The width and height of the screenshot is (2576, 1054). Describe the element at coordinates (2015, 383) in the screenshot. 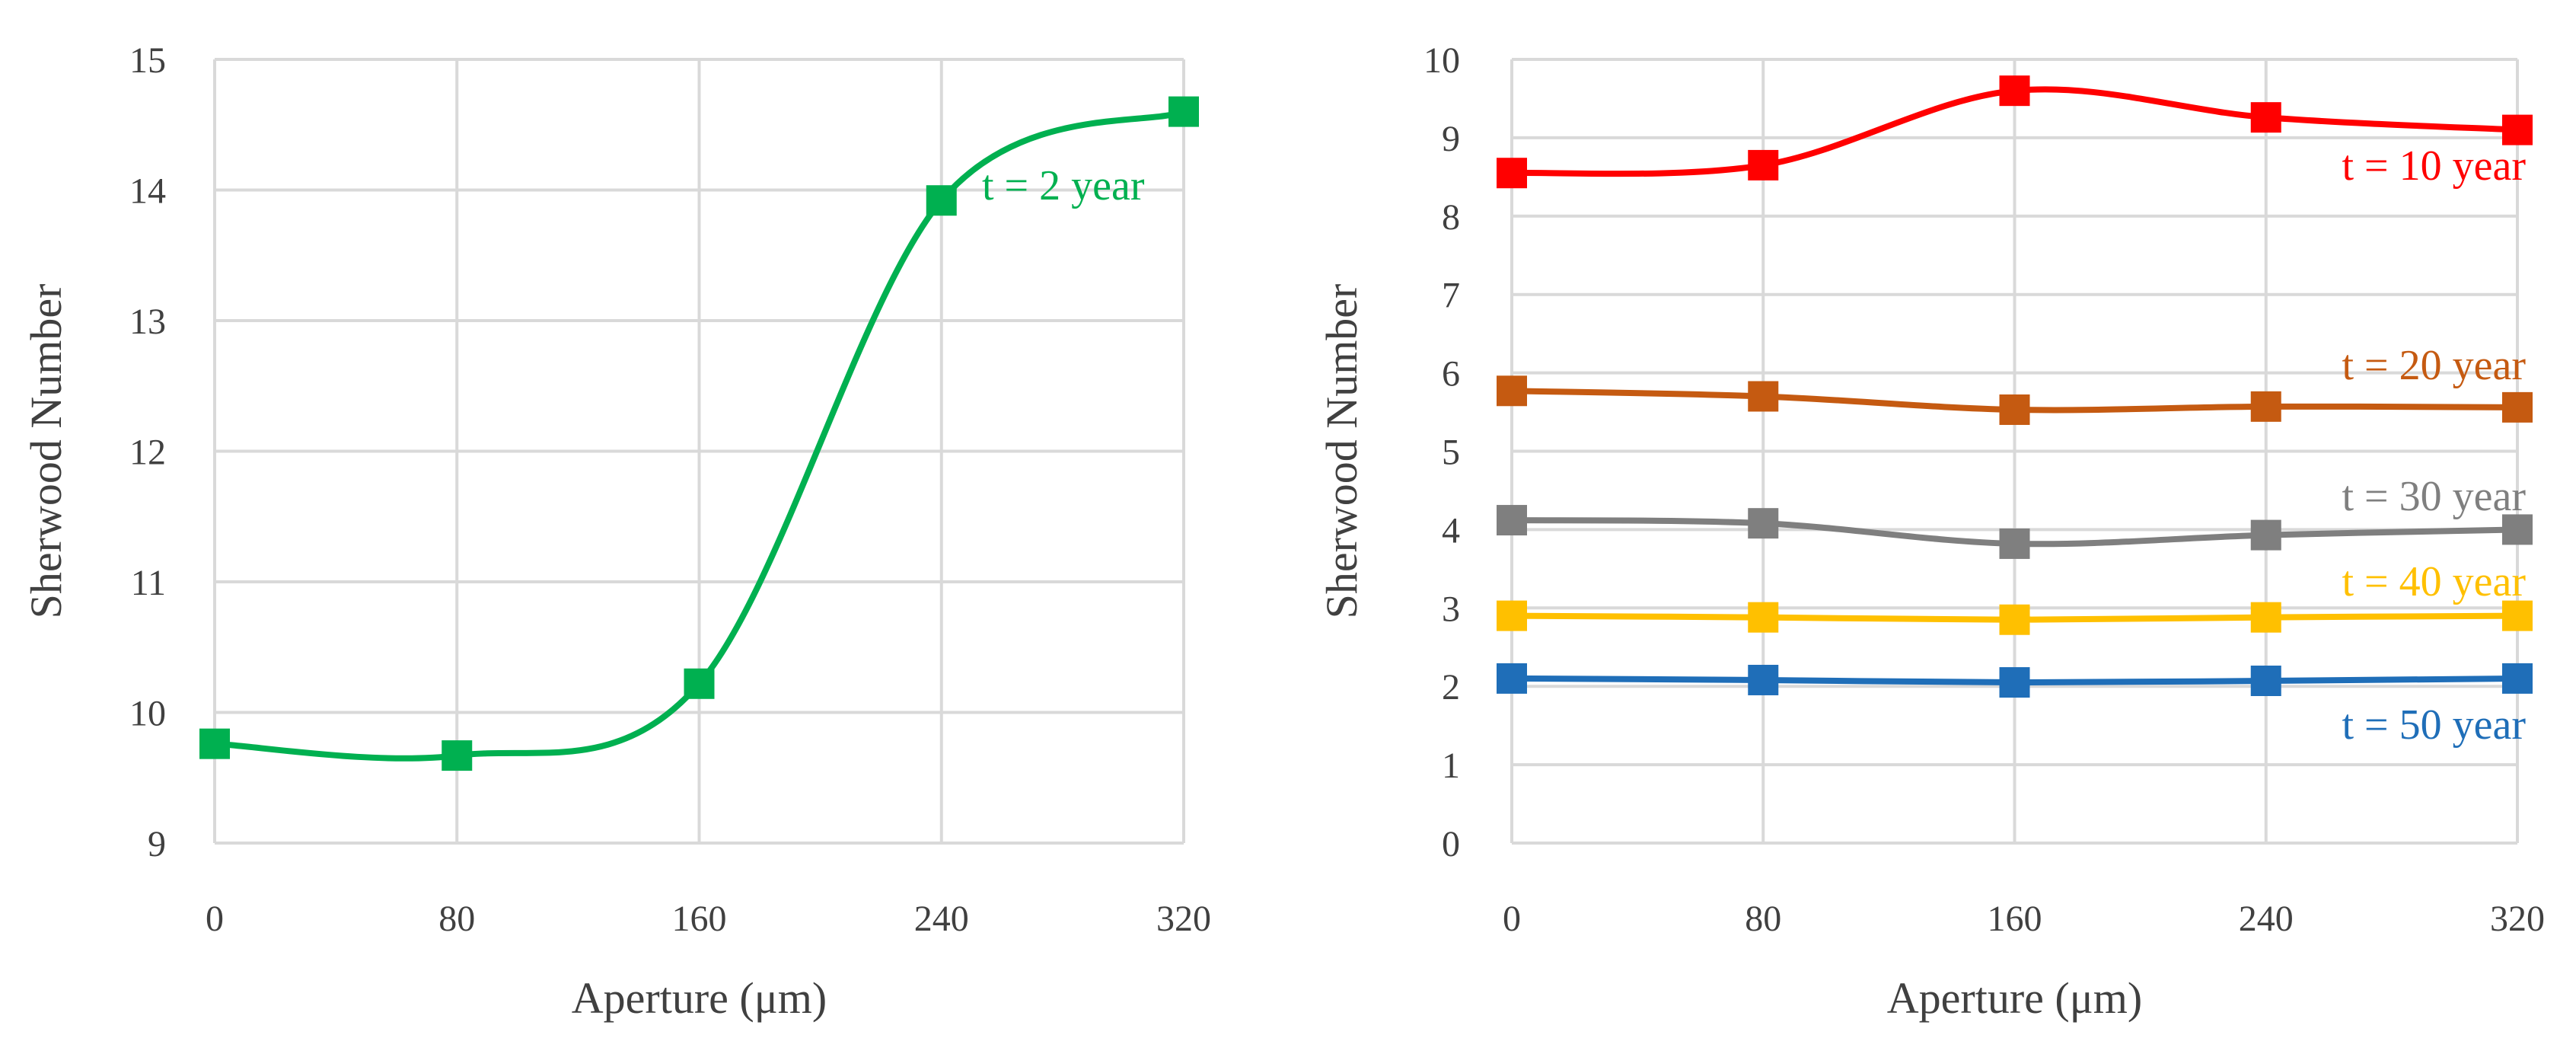

I see `series-t-20-year: t = 20 year` at that location.